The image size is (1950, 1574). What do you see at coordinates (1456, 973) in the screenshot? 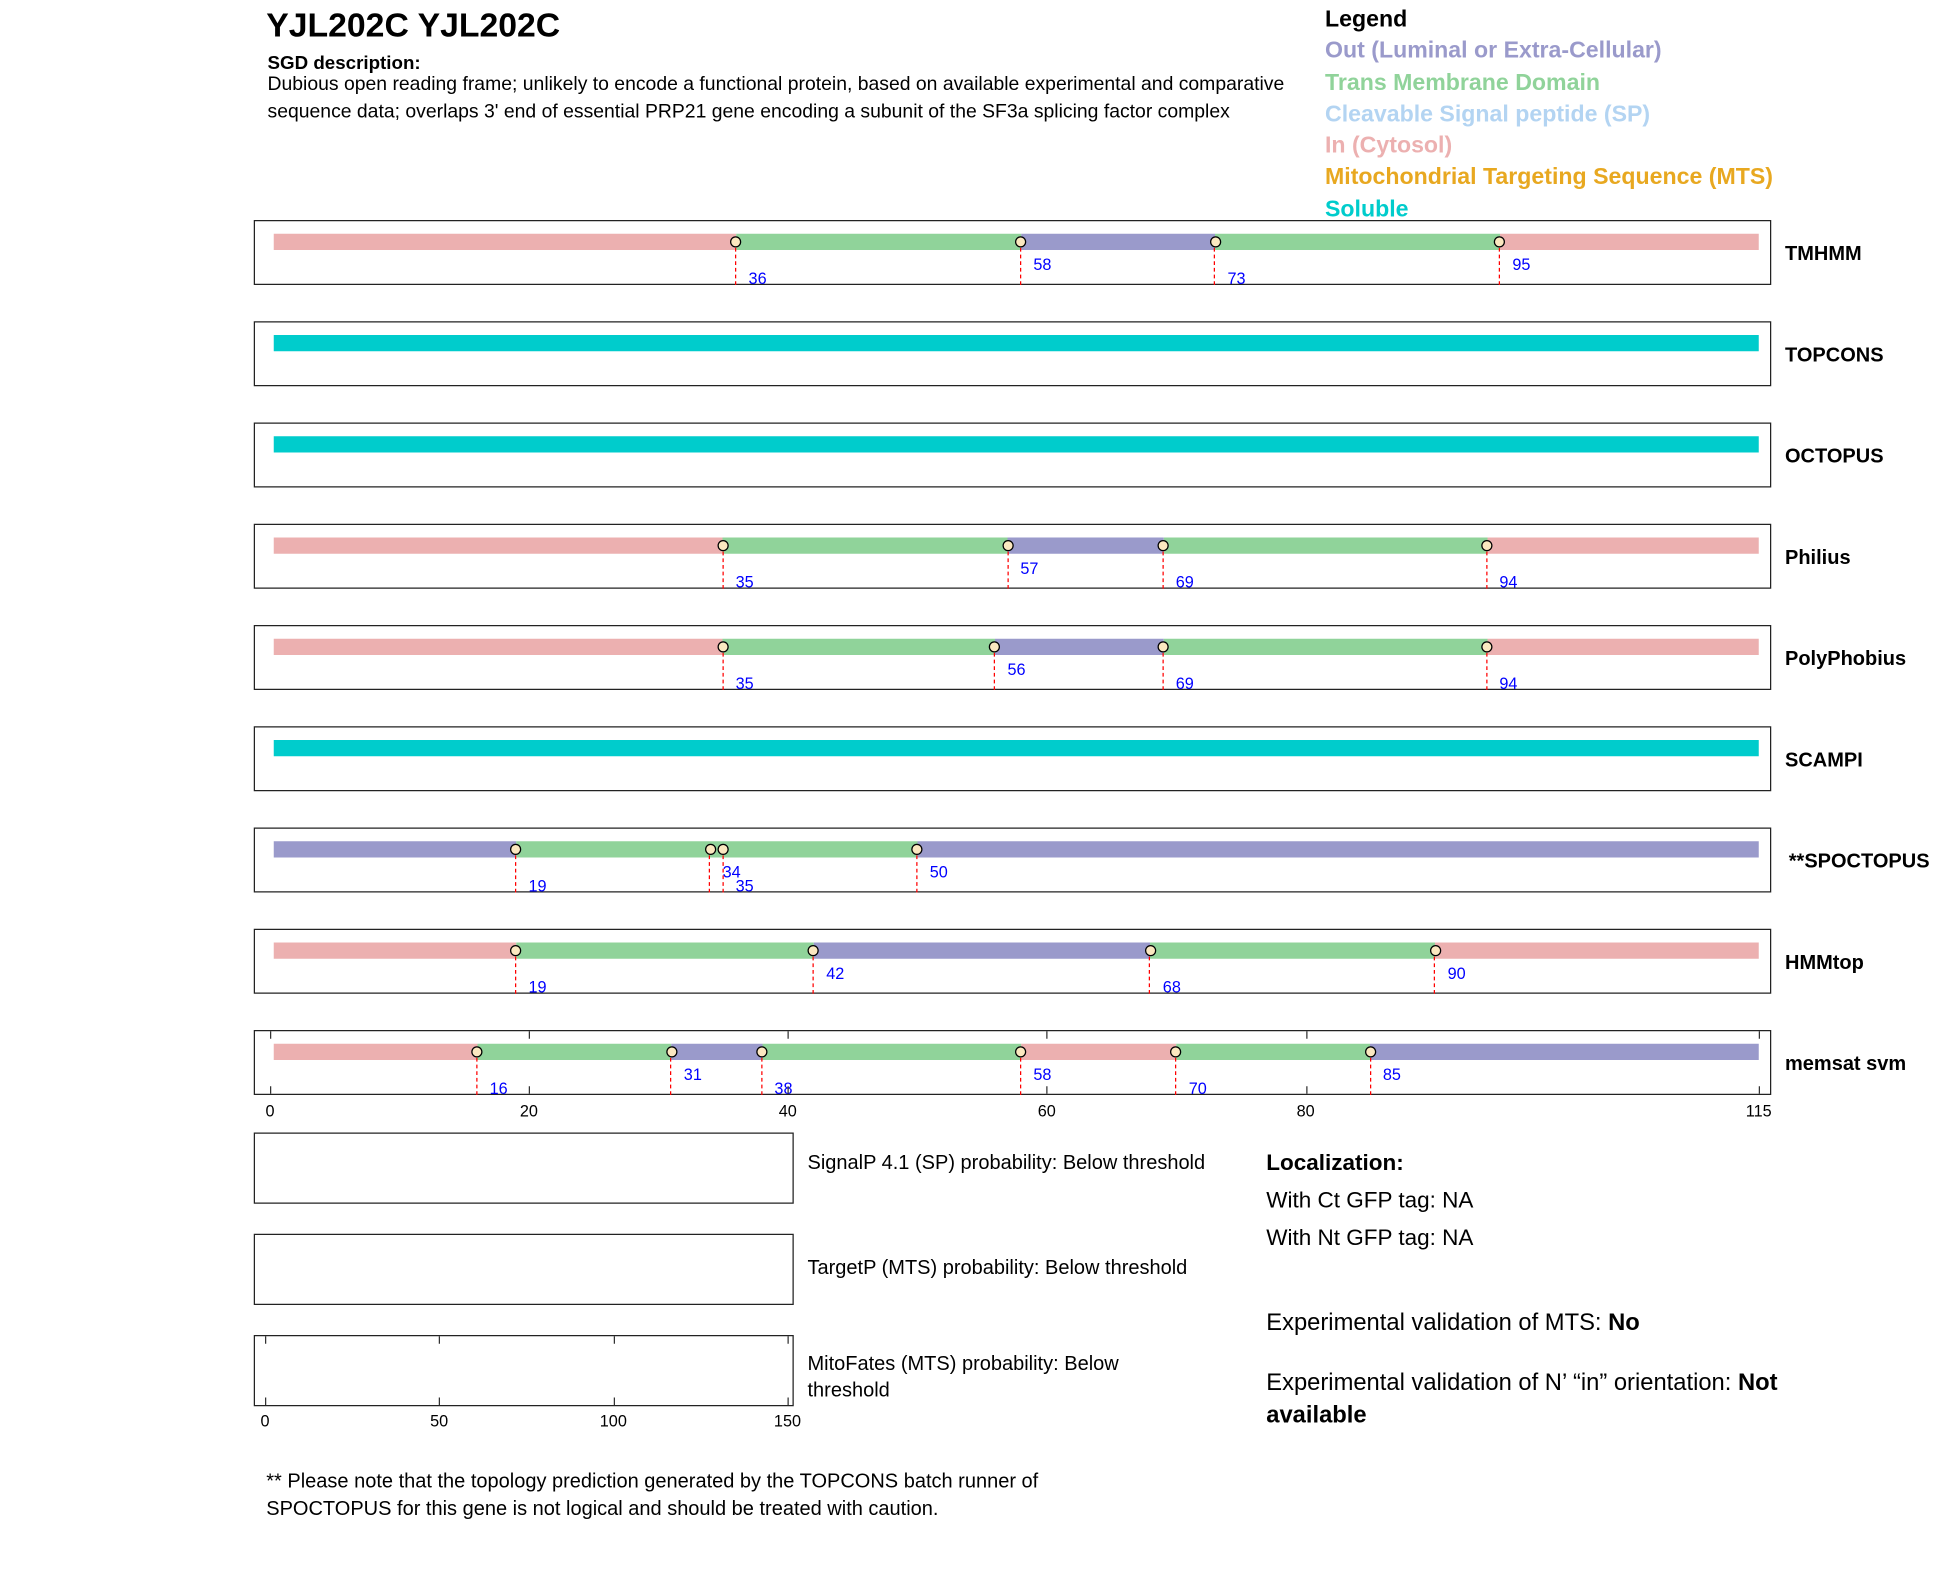
I see `boundary-label: 90` at bounding box center [1456, 973].